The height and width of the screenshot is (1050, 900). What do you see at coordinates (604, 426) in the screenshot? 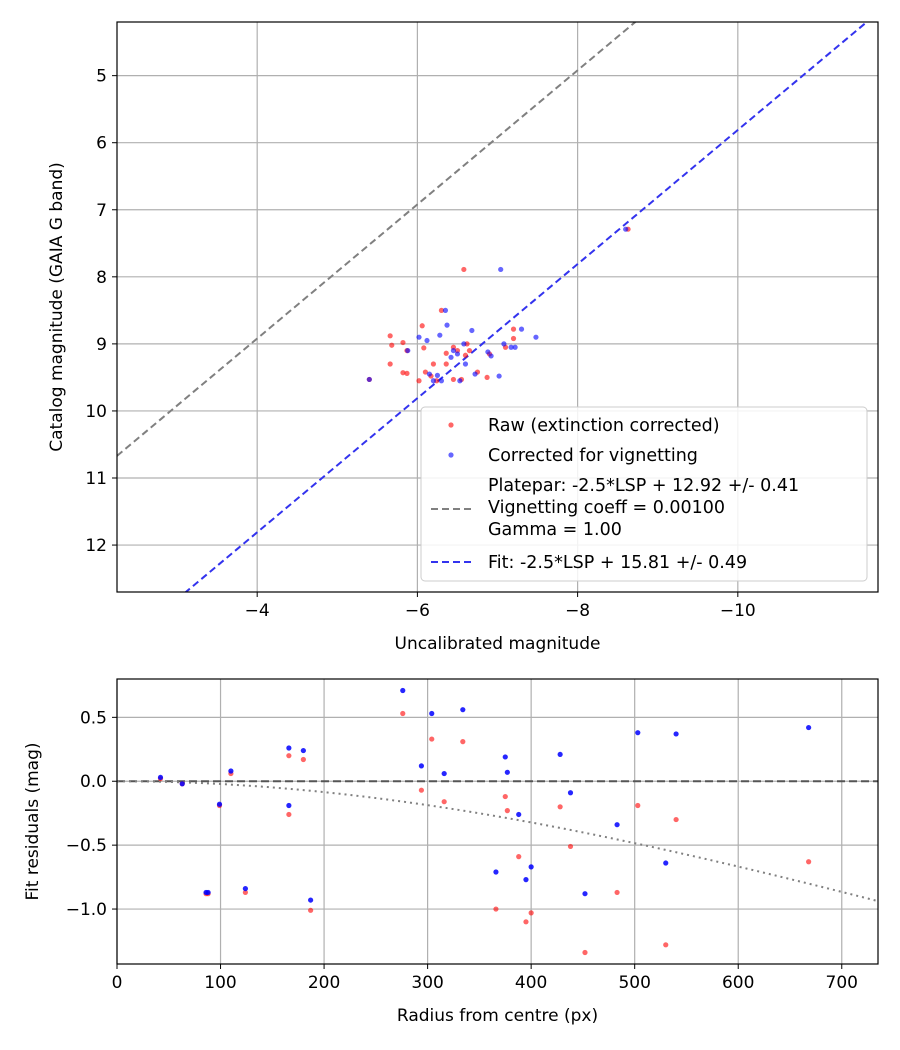
I see `legend-raw-label: Raw (extinction corrected)` at bounding box center [604, 426].